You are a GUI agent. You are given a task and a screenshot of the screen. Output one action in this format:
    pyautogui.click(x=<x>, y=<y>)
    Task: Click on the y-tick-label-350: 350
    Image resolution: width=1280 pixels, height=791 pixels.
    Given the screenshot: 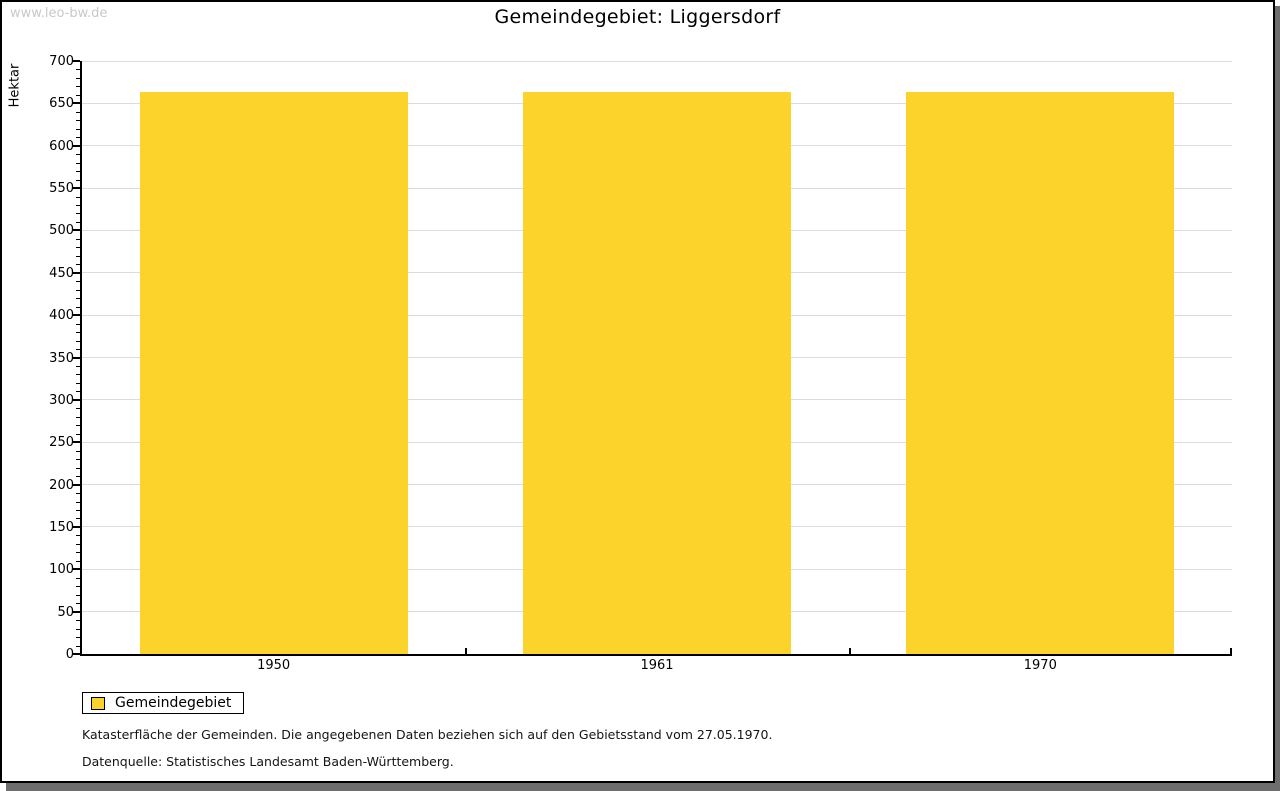 What is the action you would take?
    pyautogui.click(x=61, y=358)
    